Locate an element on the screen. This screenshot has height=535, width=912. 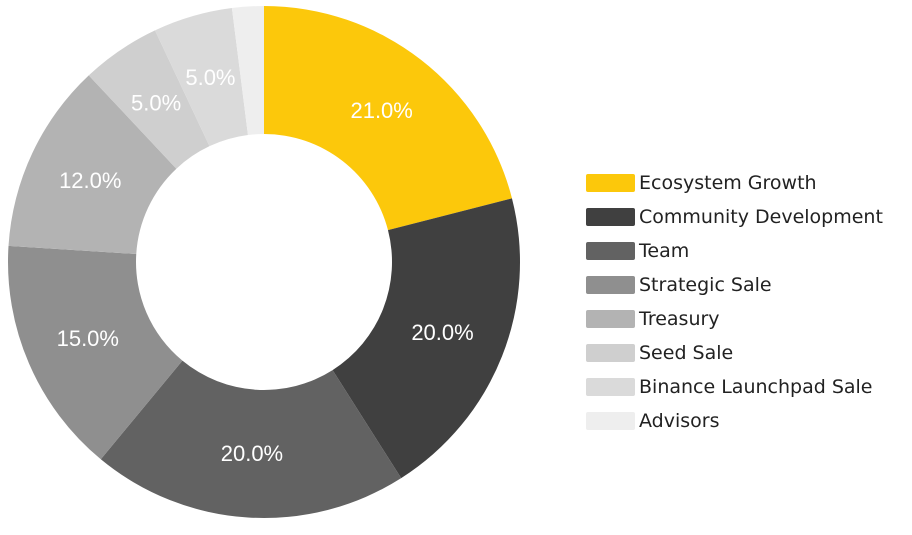
legend-label: Ecosystem Growth is located at coordinates (728, 183).